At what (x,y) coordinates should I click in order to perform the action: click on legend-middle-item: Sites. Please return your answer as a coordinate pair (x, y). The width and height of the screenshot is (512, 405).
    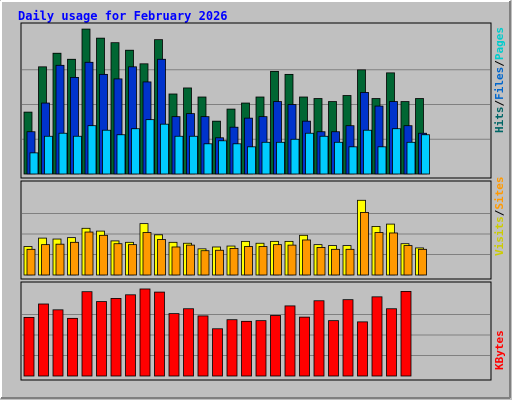
    Looking at the image, I should click on (499, 193).